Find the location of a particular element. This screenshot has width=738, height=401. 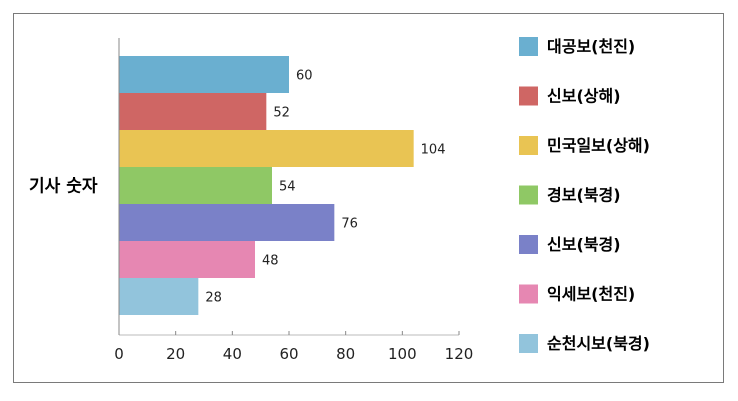

x-tick-label-4: 80 is located at coordinates (345, 354).